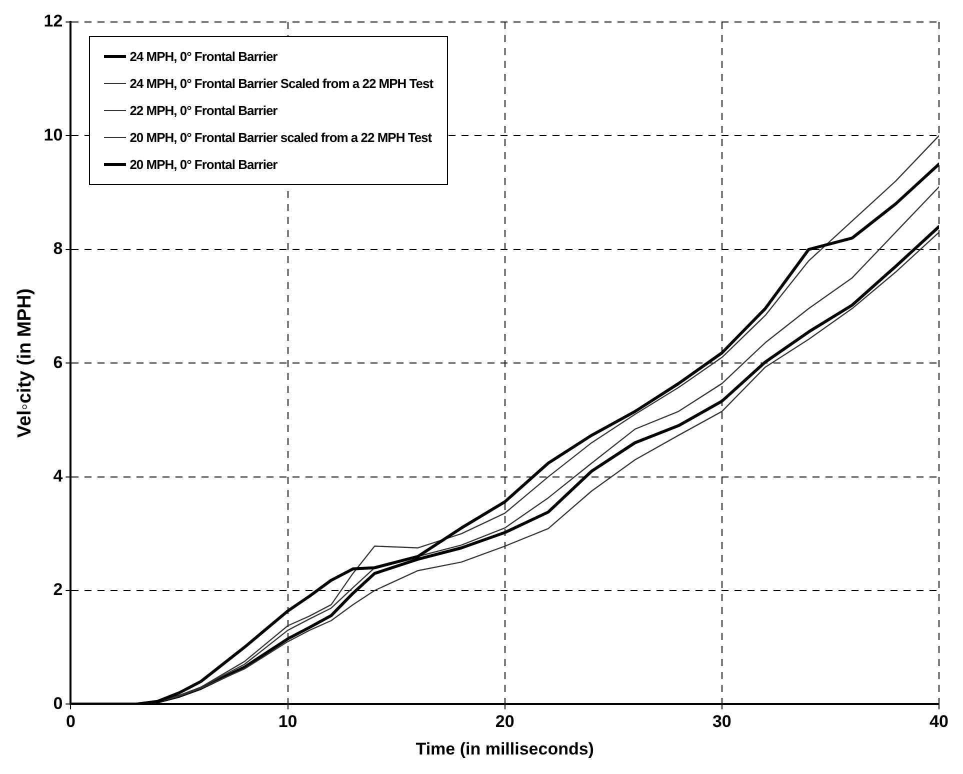 This screenshot has width=963, height=774. I want to click on y-tick-label: 8, so click(58, 248).